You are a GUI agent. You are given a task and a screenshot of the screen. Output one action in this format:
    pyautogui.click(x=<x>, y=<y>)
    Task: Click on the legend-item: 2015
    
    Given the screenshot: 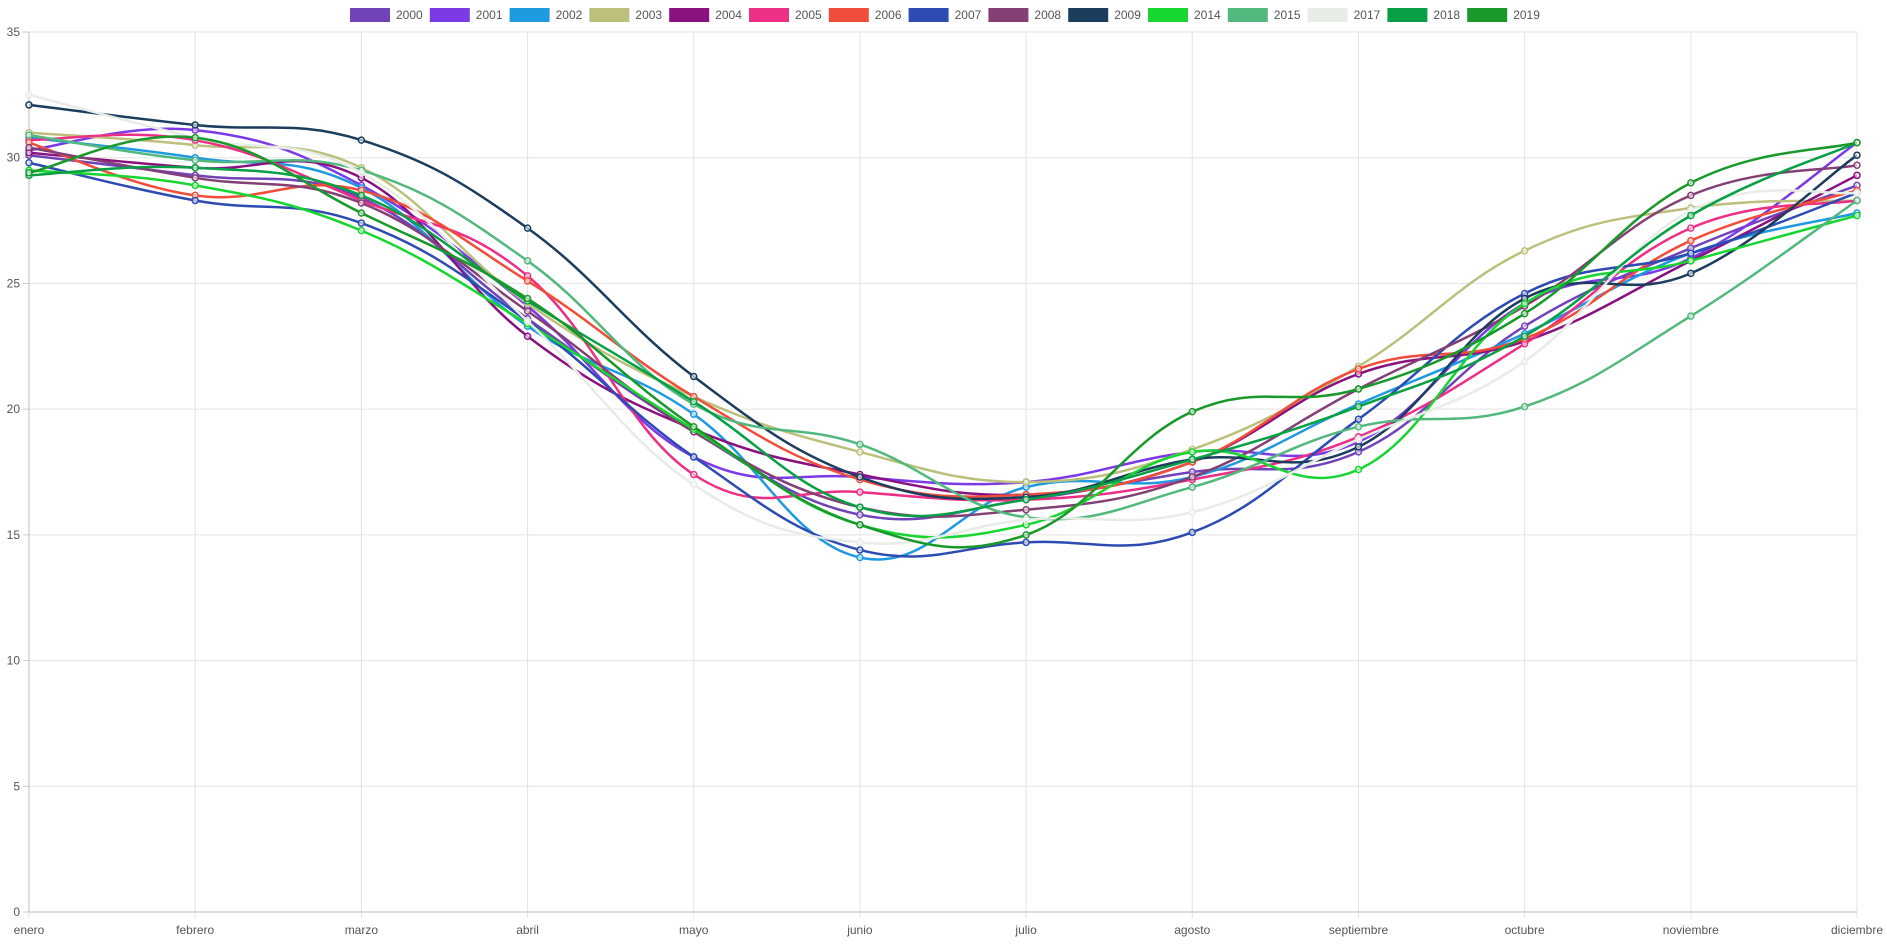 What is the action you would take?
    pyautogui.click(x=1264, y=15)
    